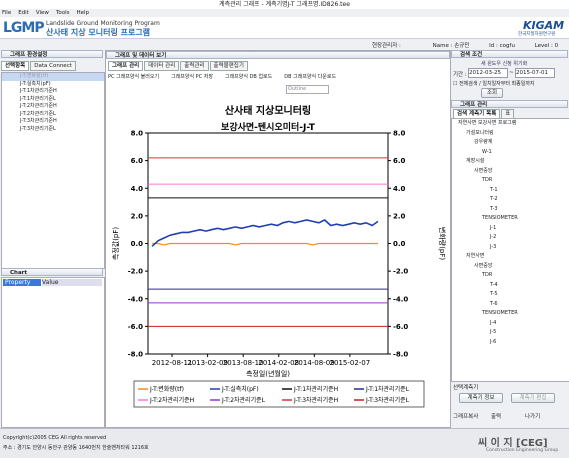 This screenshot has height=458, width=569. Describe the element at coordinates (135, 272) in the screenshot. I see `y-tick-label: -2.0` at that location.